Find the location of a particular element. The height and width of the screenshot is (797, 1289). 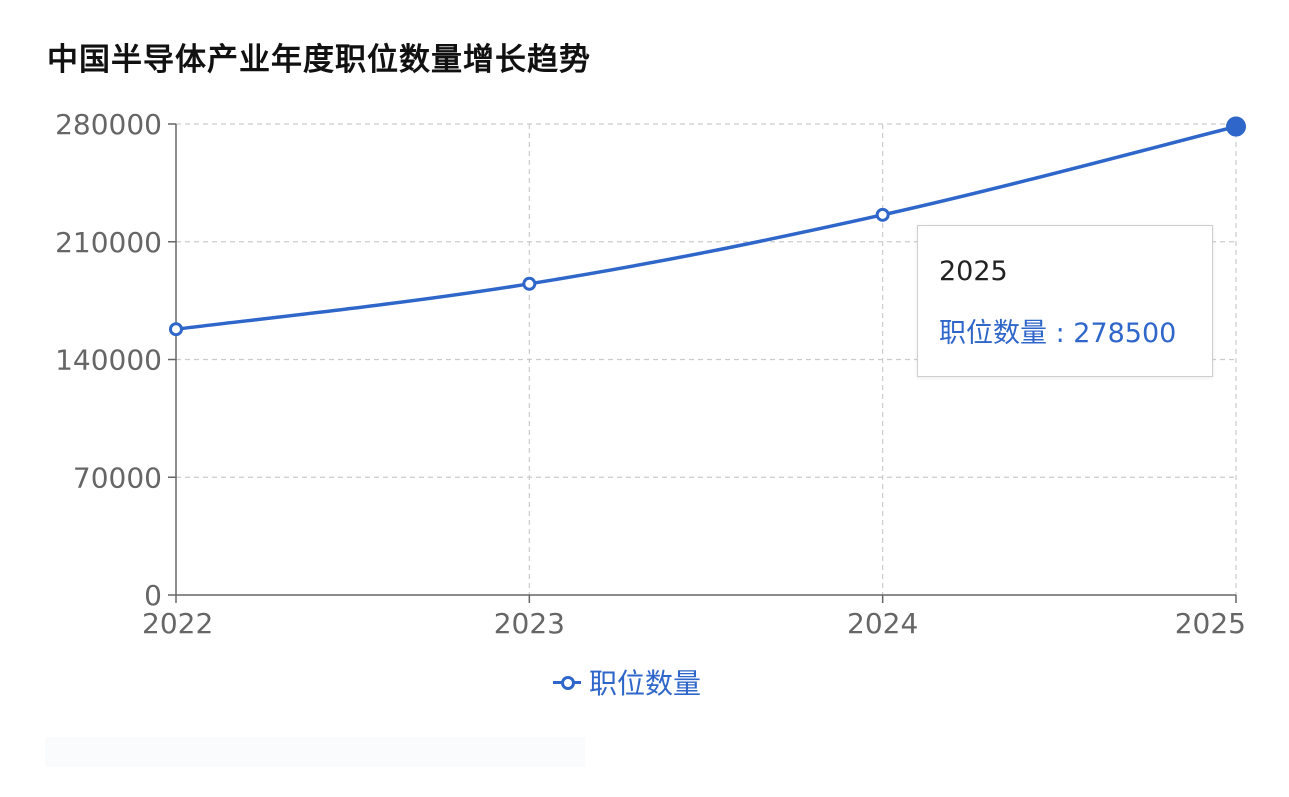

chart-title: 中国半导体产业年度职位数量增长趋势 is located at coordinates (319, 60).